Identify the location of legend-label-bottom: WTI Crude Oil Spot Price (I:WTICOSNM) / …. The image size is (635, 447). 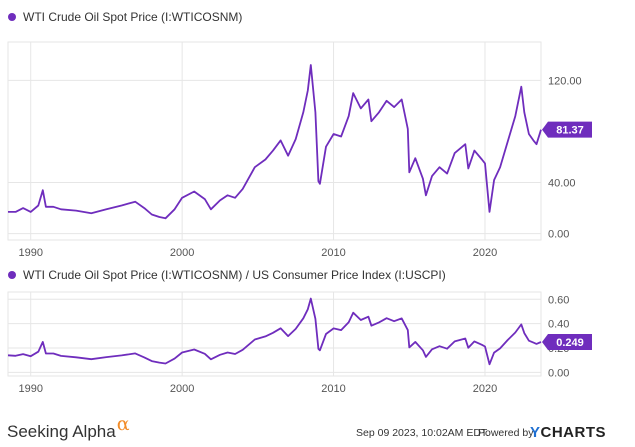
(234, 275).